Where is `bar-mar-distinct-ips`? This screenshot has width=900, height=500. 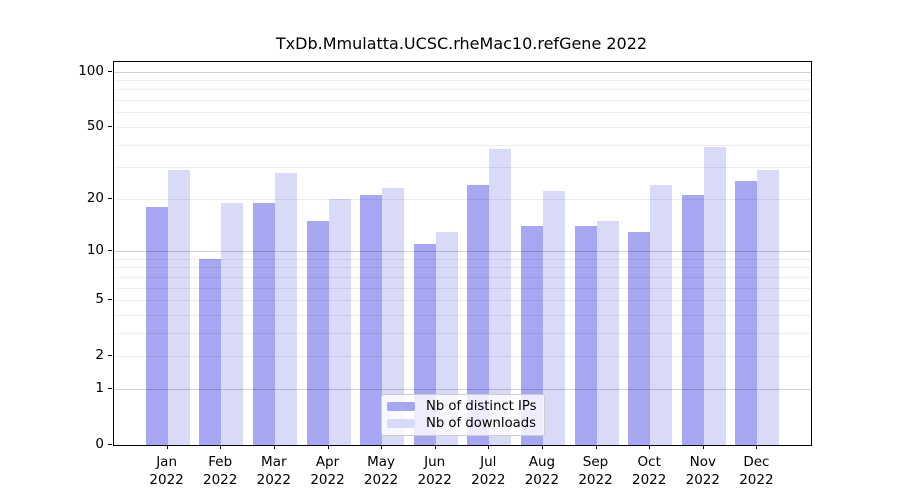
bar-mar-distinct-ips is located at coordinates (263, 323).